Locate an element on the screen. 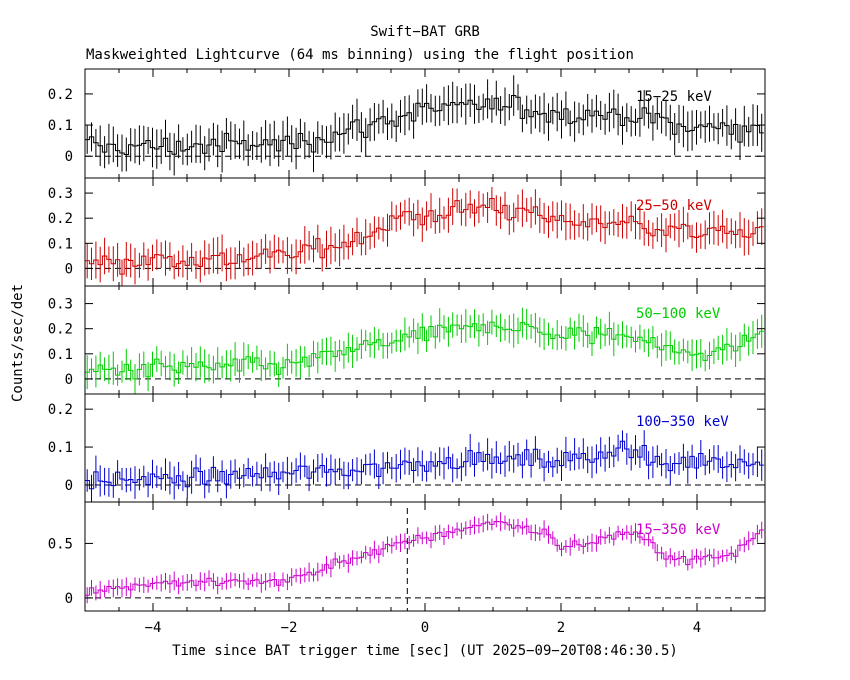 This screenshot has height=680, width=850. x-tick-label: 4 is located at coordinates (697, 628).